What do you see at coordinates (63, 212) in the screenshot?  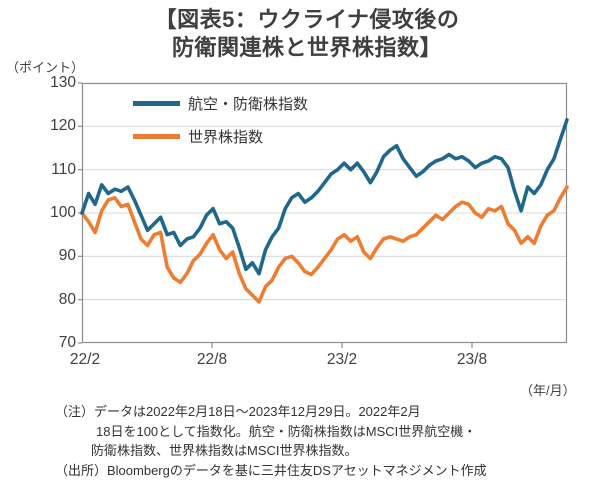 I see `y-tick-label: 100` at bounding box center [63, 212].